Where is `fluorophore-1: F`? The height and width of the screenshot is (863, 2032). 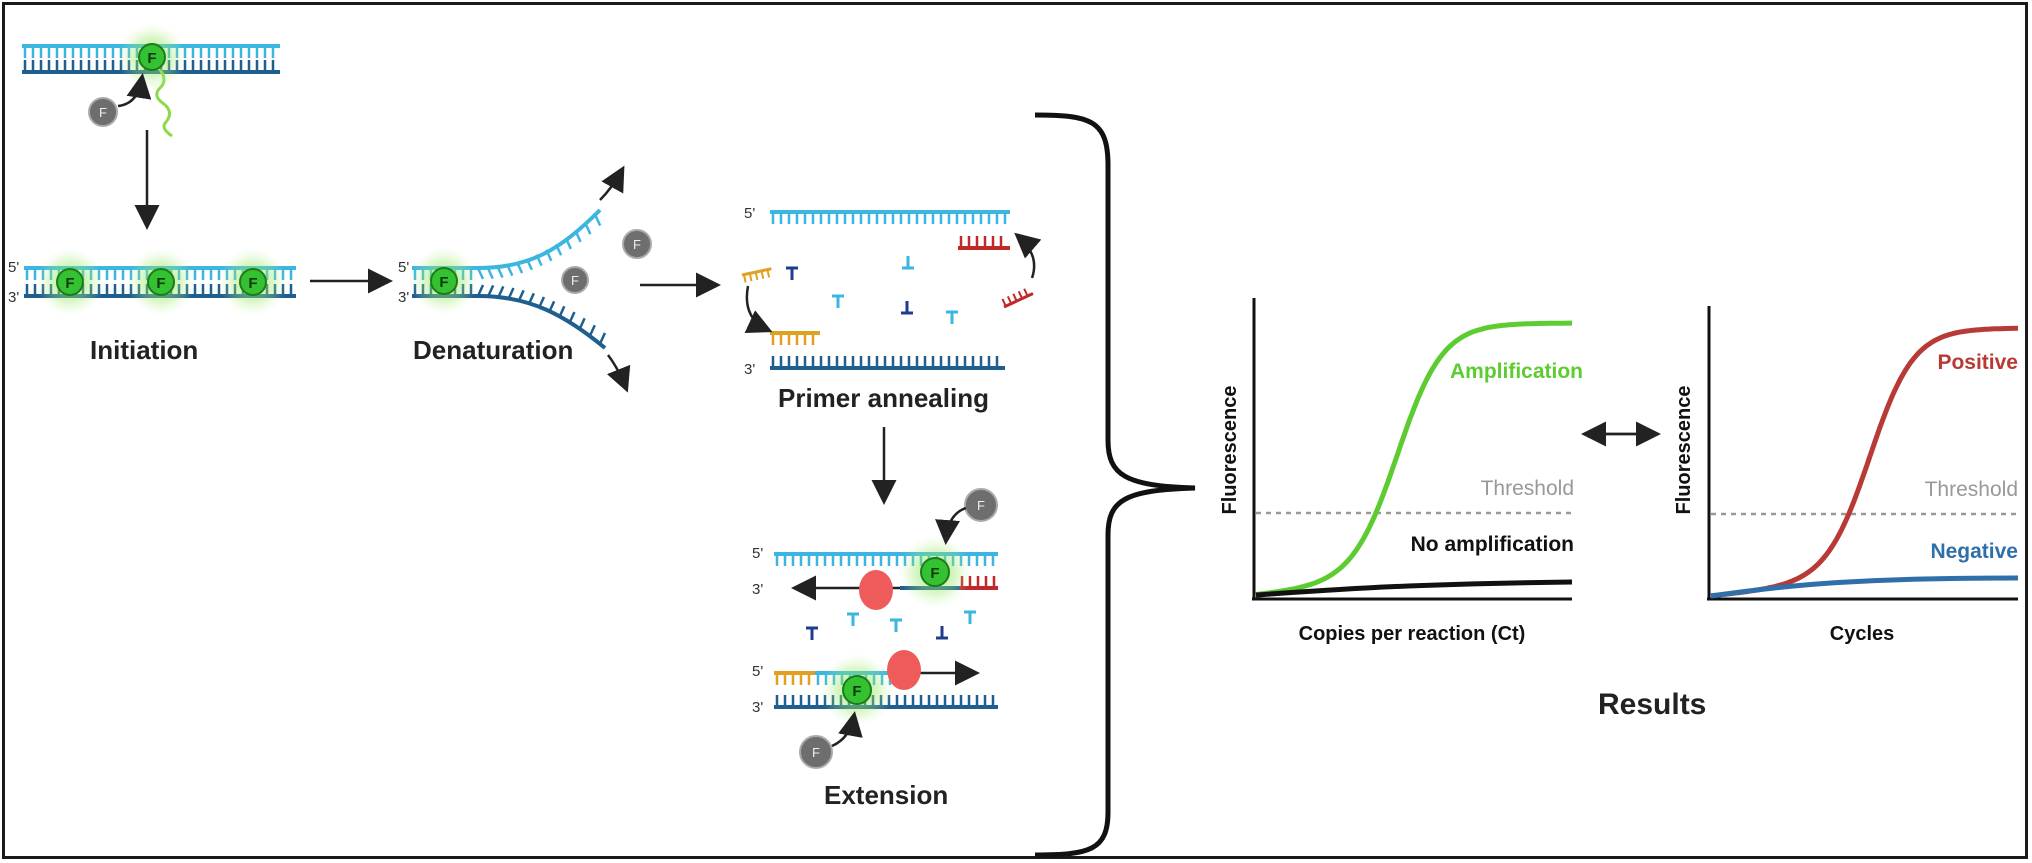 fluorophore-1: F is located at coordinates (70, 282).